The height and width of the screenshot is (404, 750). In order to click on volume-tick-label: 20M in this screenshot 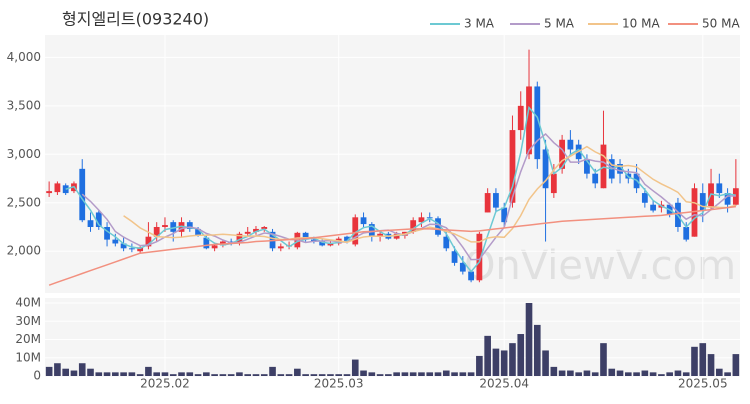, I will do `click(28, 339)`.